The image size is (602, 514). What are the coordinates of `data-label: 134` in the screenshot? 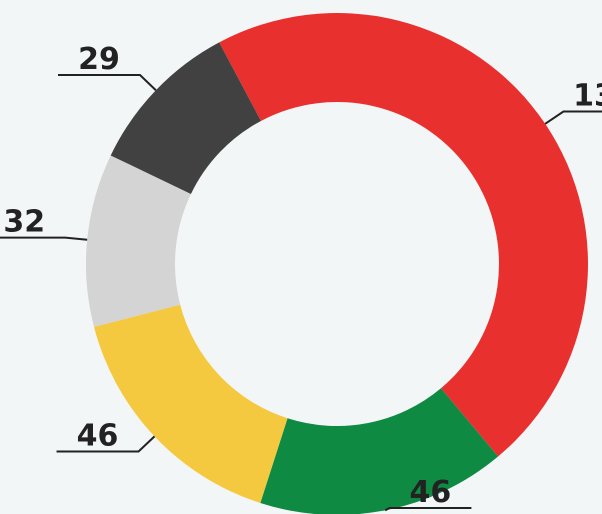 It's located at (587, 96).